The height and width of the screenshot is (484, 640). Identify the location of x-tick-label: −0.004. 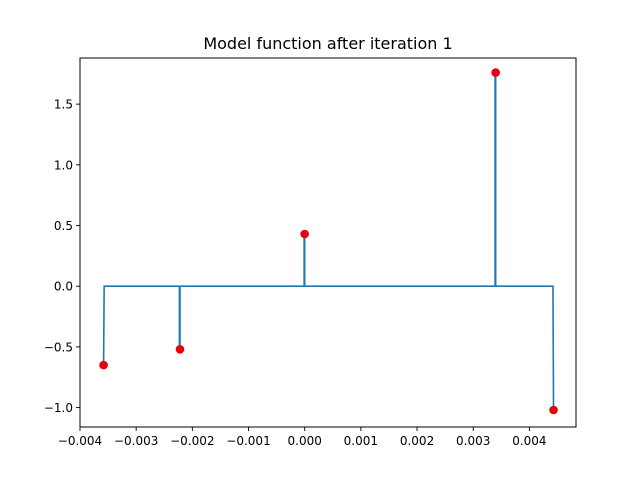
(80, 441).